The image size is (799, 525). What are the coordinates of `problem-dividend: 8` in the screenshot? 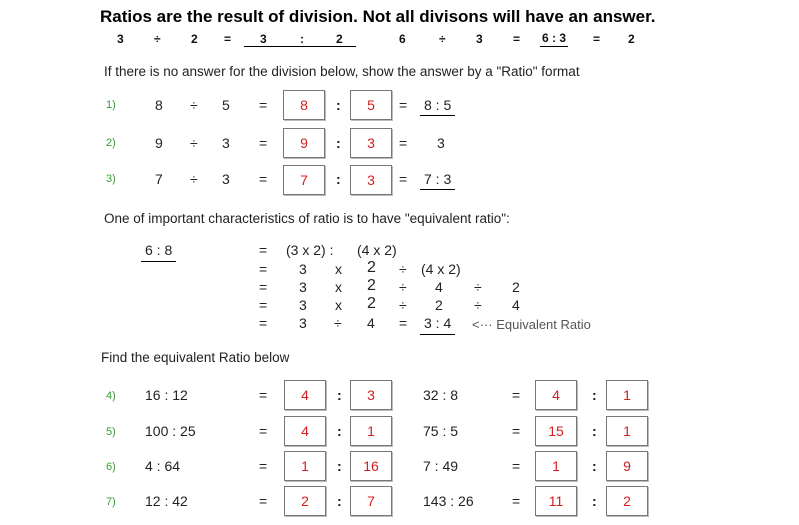 It's located at (159, 105).